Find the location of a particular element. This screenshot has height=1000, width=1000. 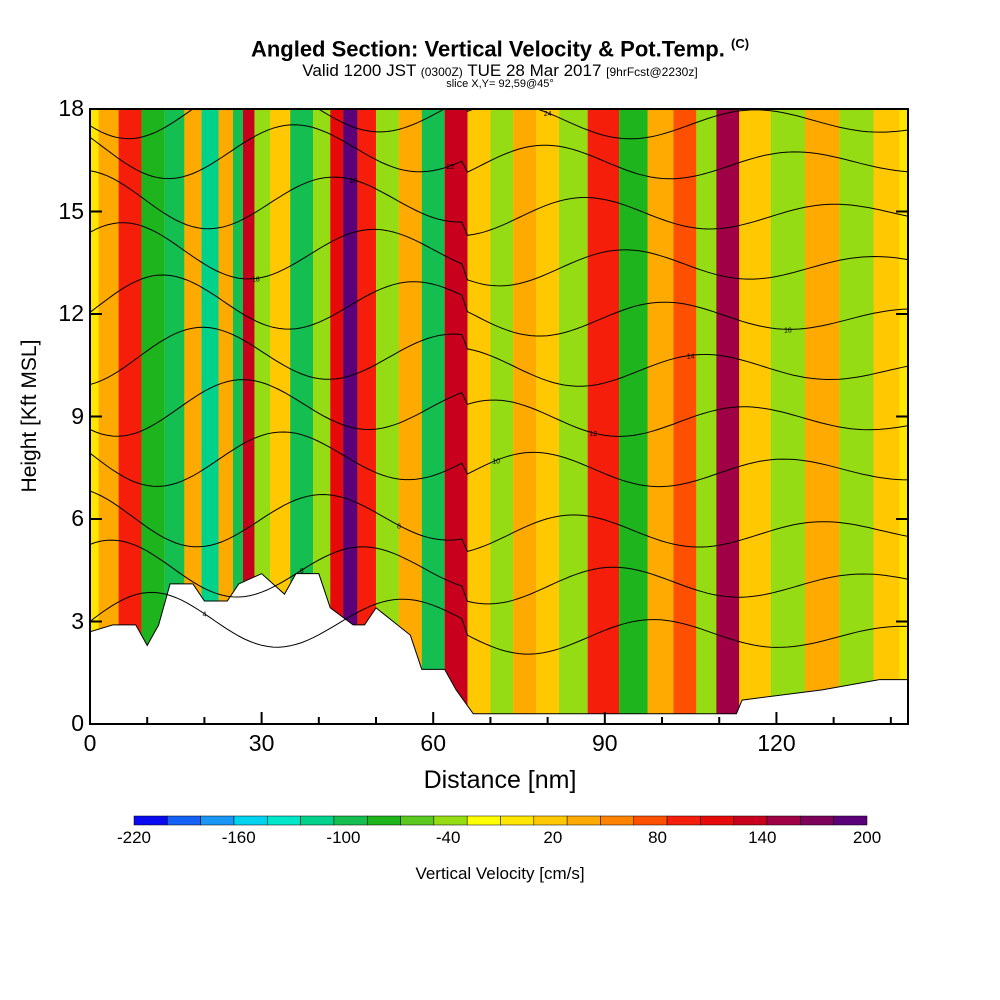

isentrope-label: 4 is located at coordinates (204, 615).